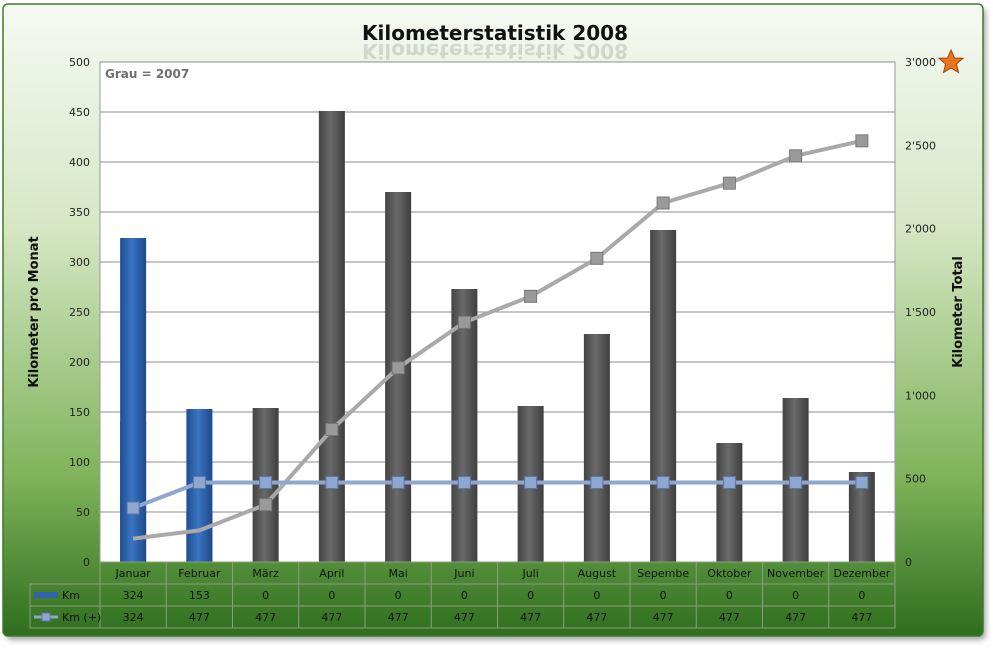  Describe the element at coordinates (920, 395) in the screenshot. I see `y-right-tick-label: 1'000` at that location.